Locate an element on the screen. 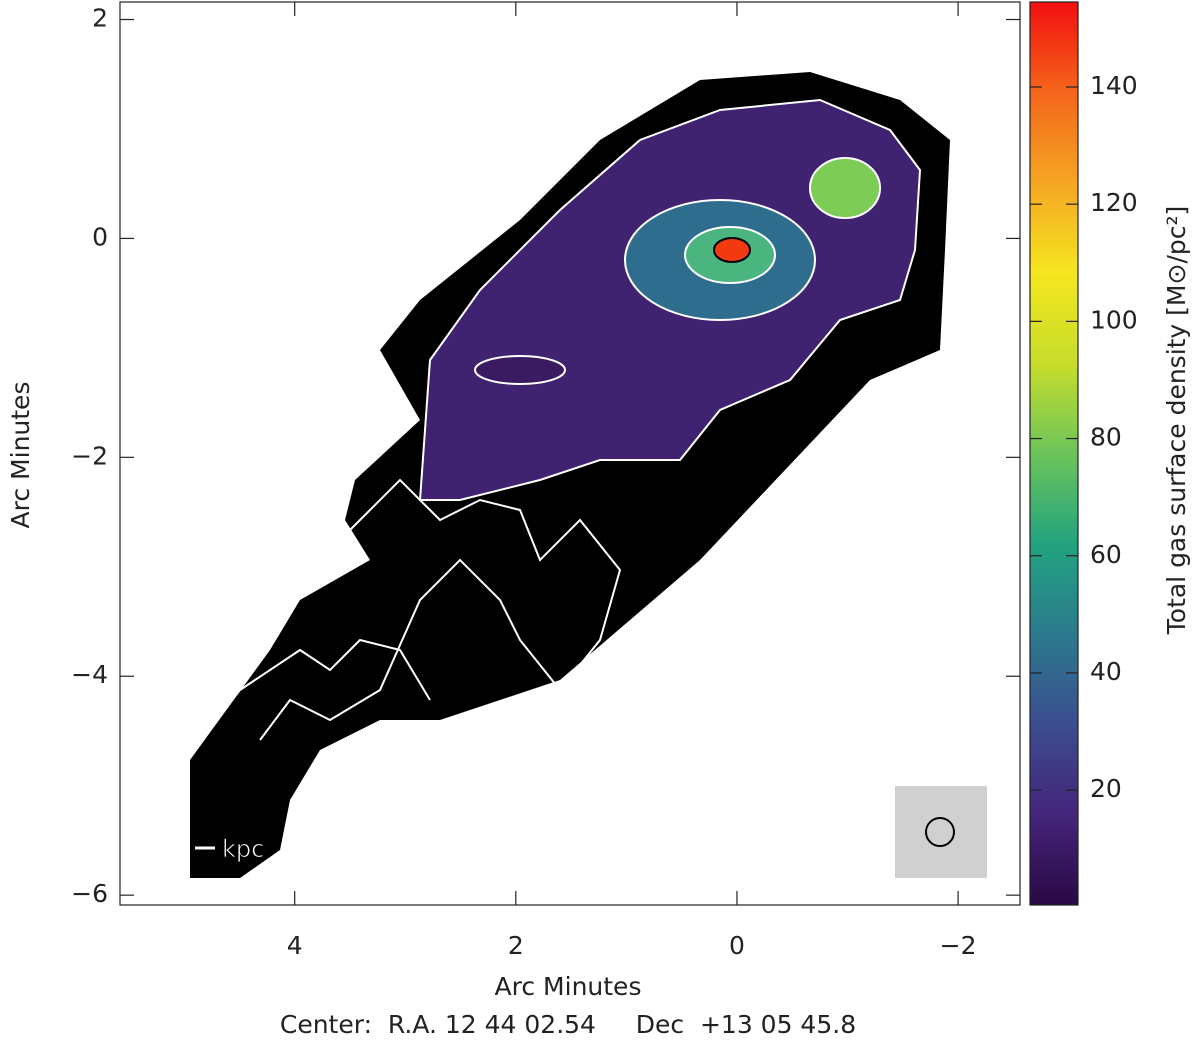 The width and height of the screenshot is (1200, 1043). x-tick-label: 4 is located at coordinates (295, 945).